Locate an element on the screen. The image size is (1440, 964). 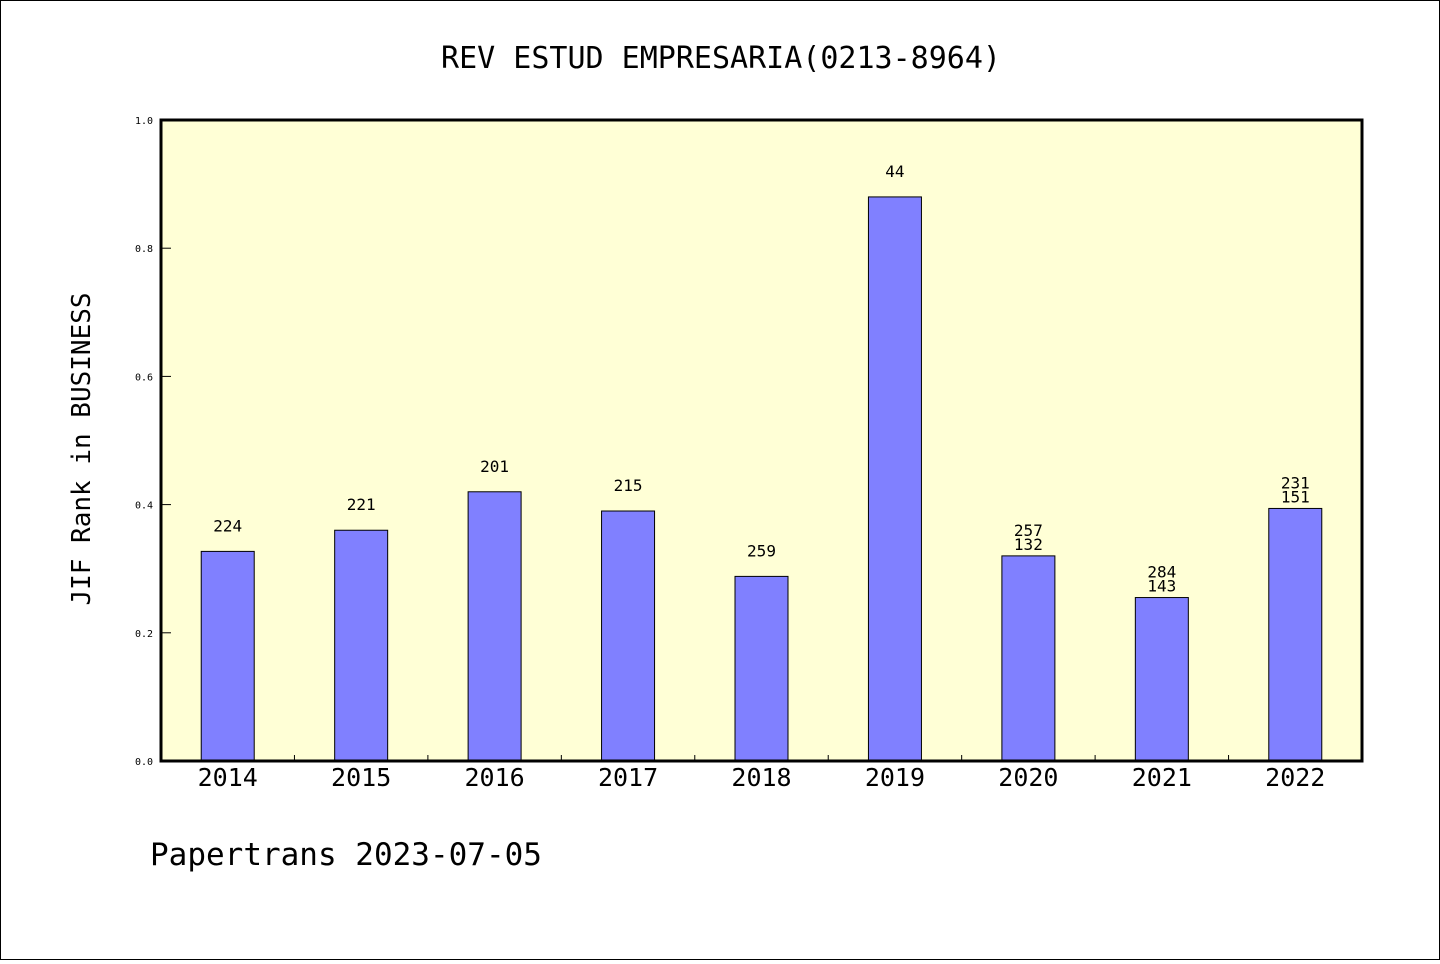
x-tick-label-2017: 2017 is located at coordinates (628, 777).